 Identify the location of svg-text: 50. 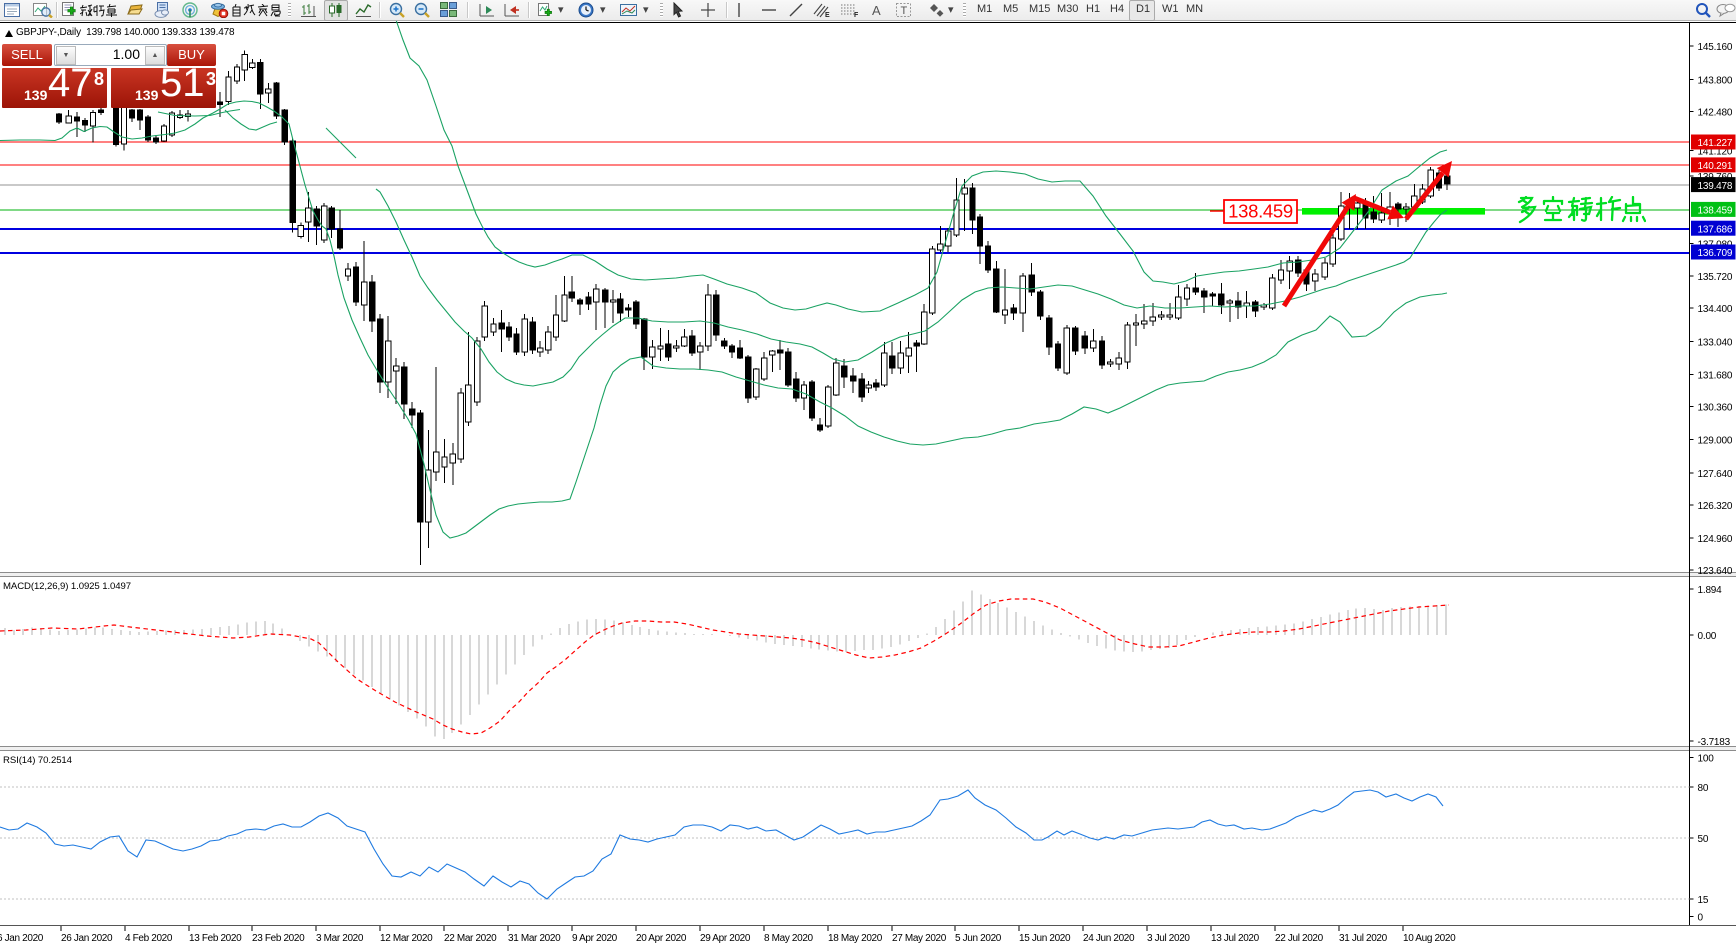
(1703, 839).